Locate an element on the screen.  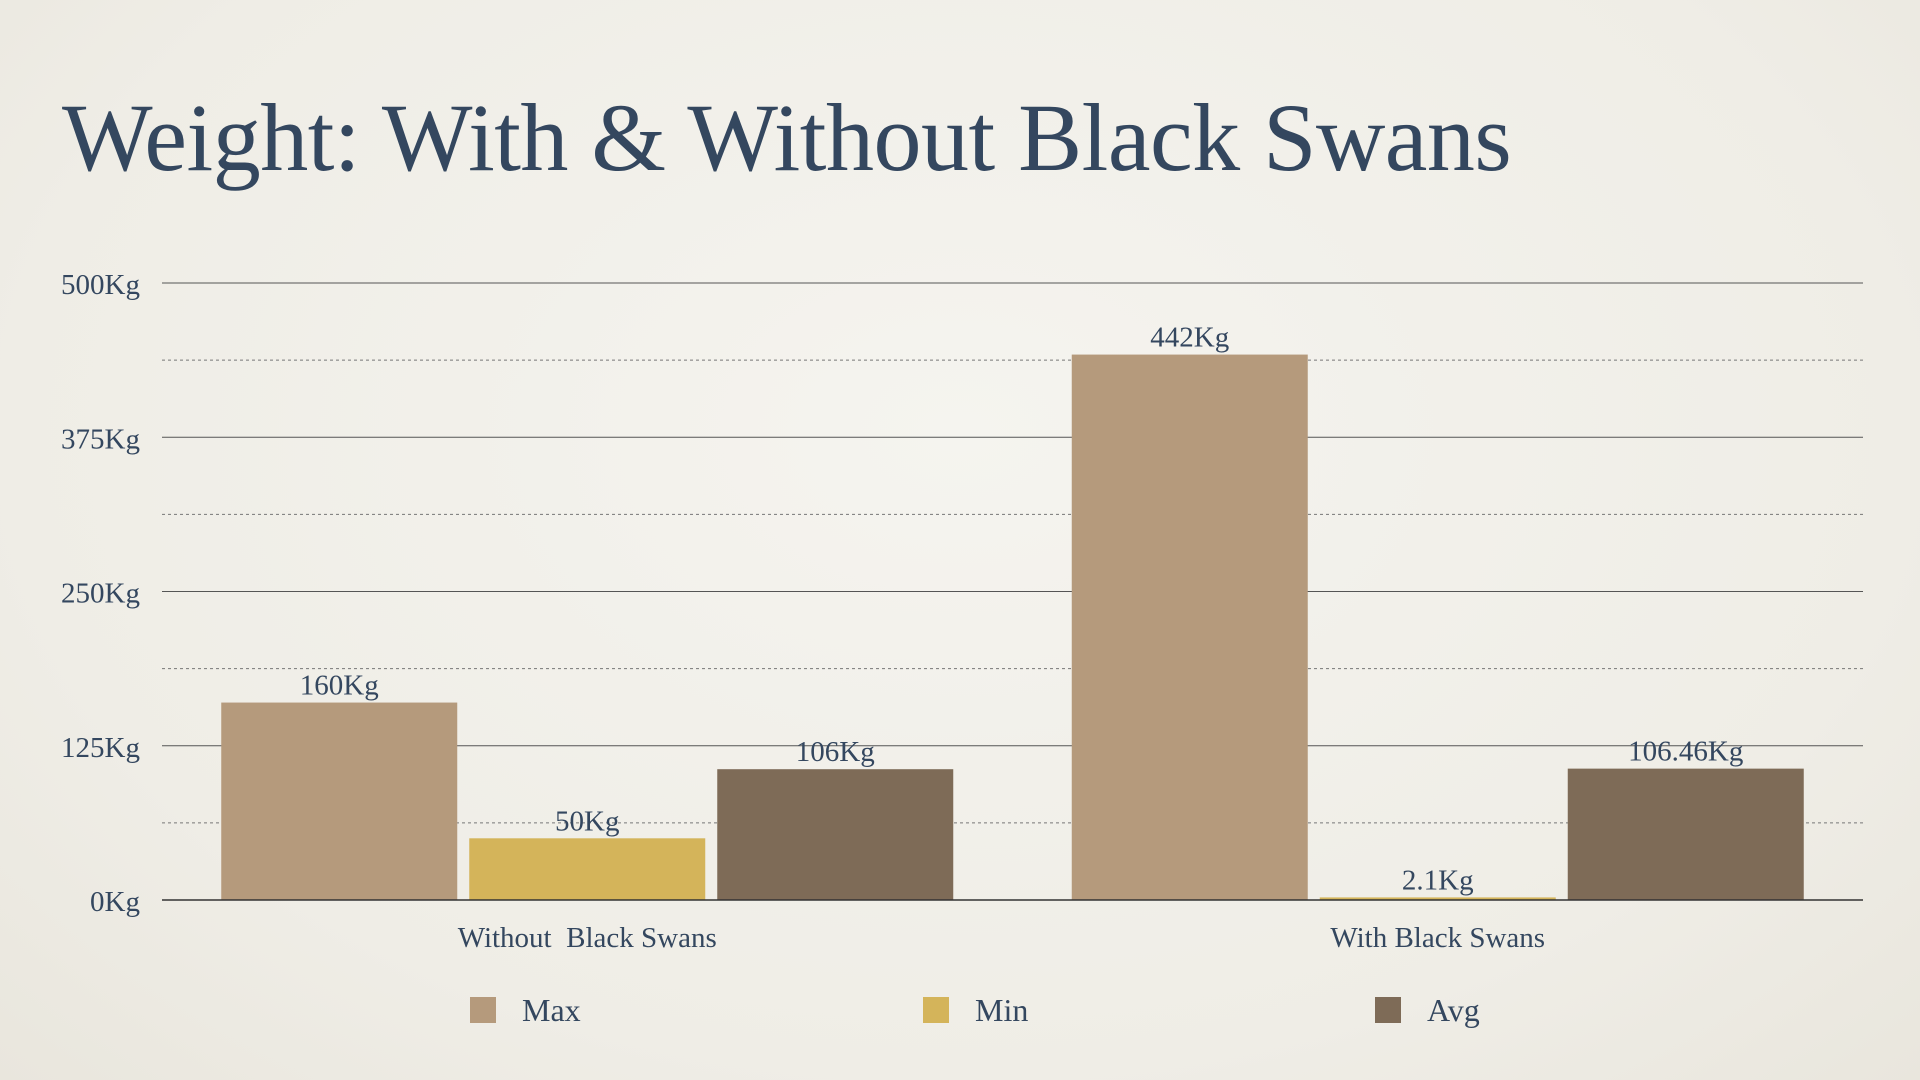
y-axis-tick-labels: 0Kg 125Kg 250Kg 375Kg 500Kg is located at coordinates (100, 593).